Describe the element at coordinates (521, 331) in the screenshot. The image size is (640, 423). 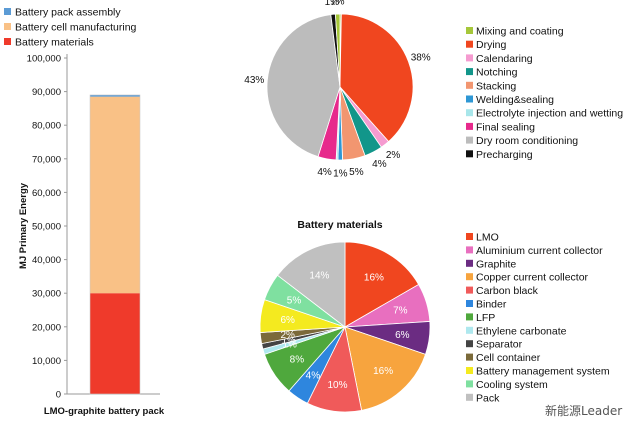
I see `legend-label: Ethylene carbonate` at that location.